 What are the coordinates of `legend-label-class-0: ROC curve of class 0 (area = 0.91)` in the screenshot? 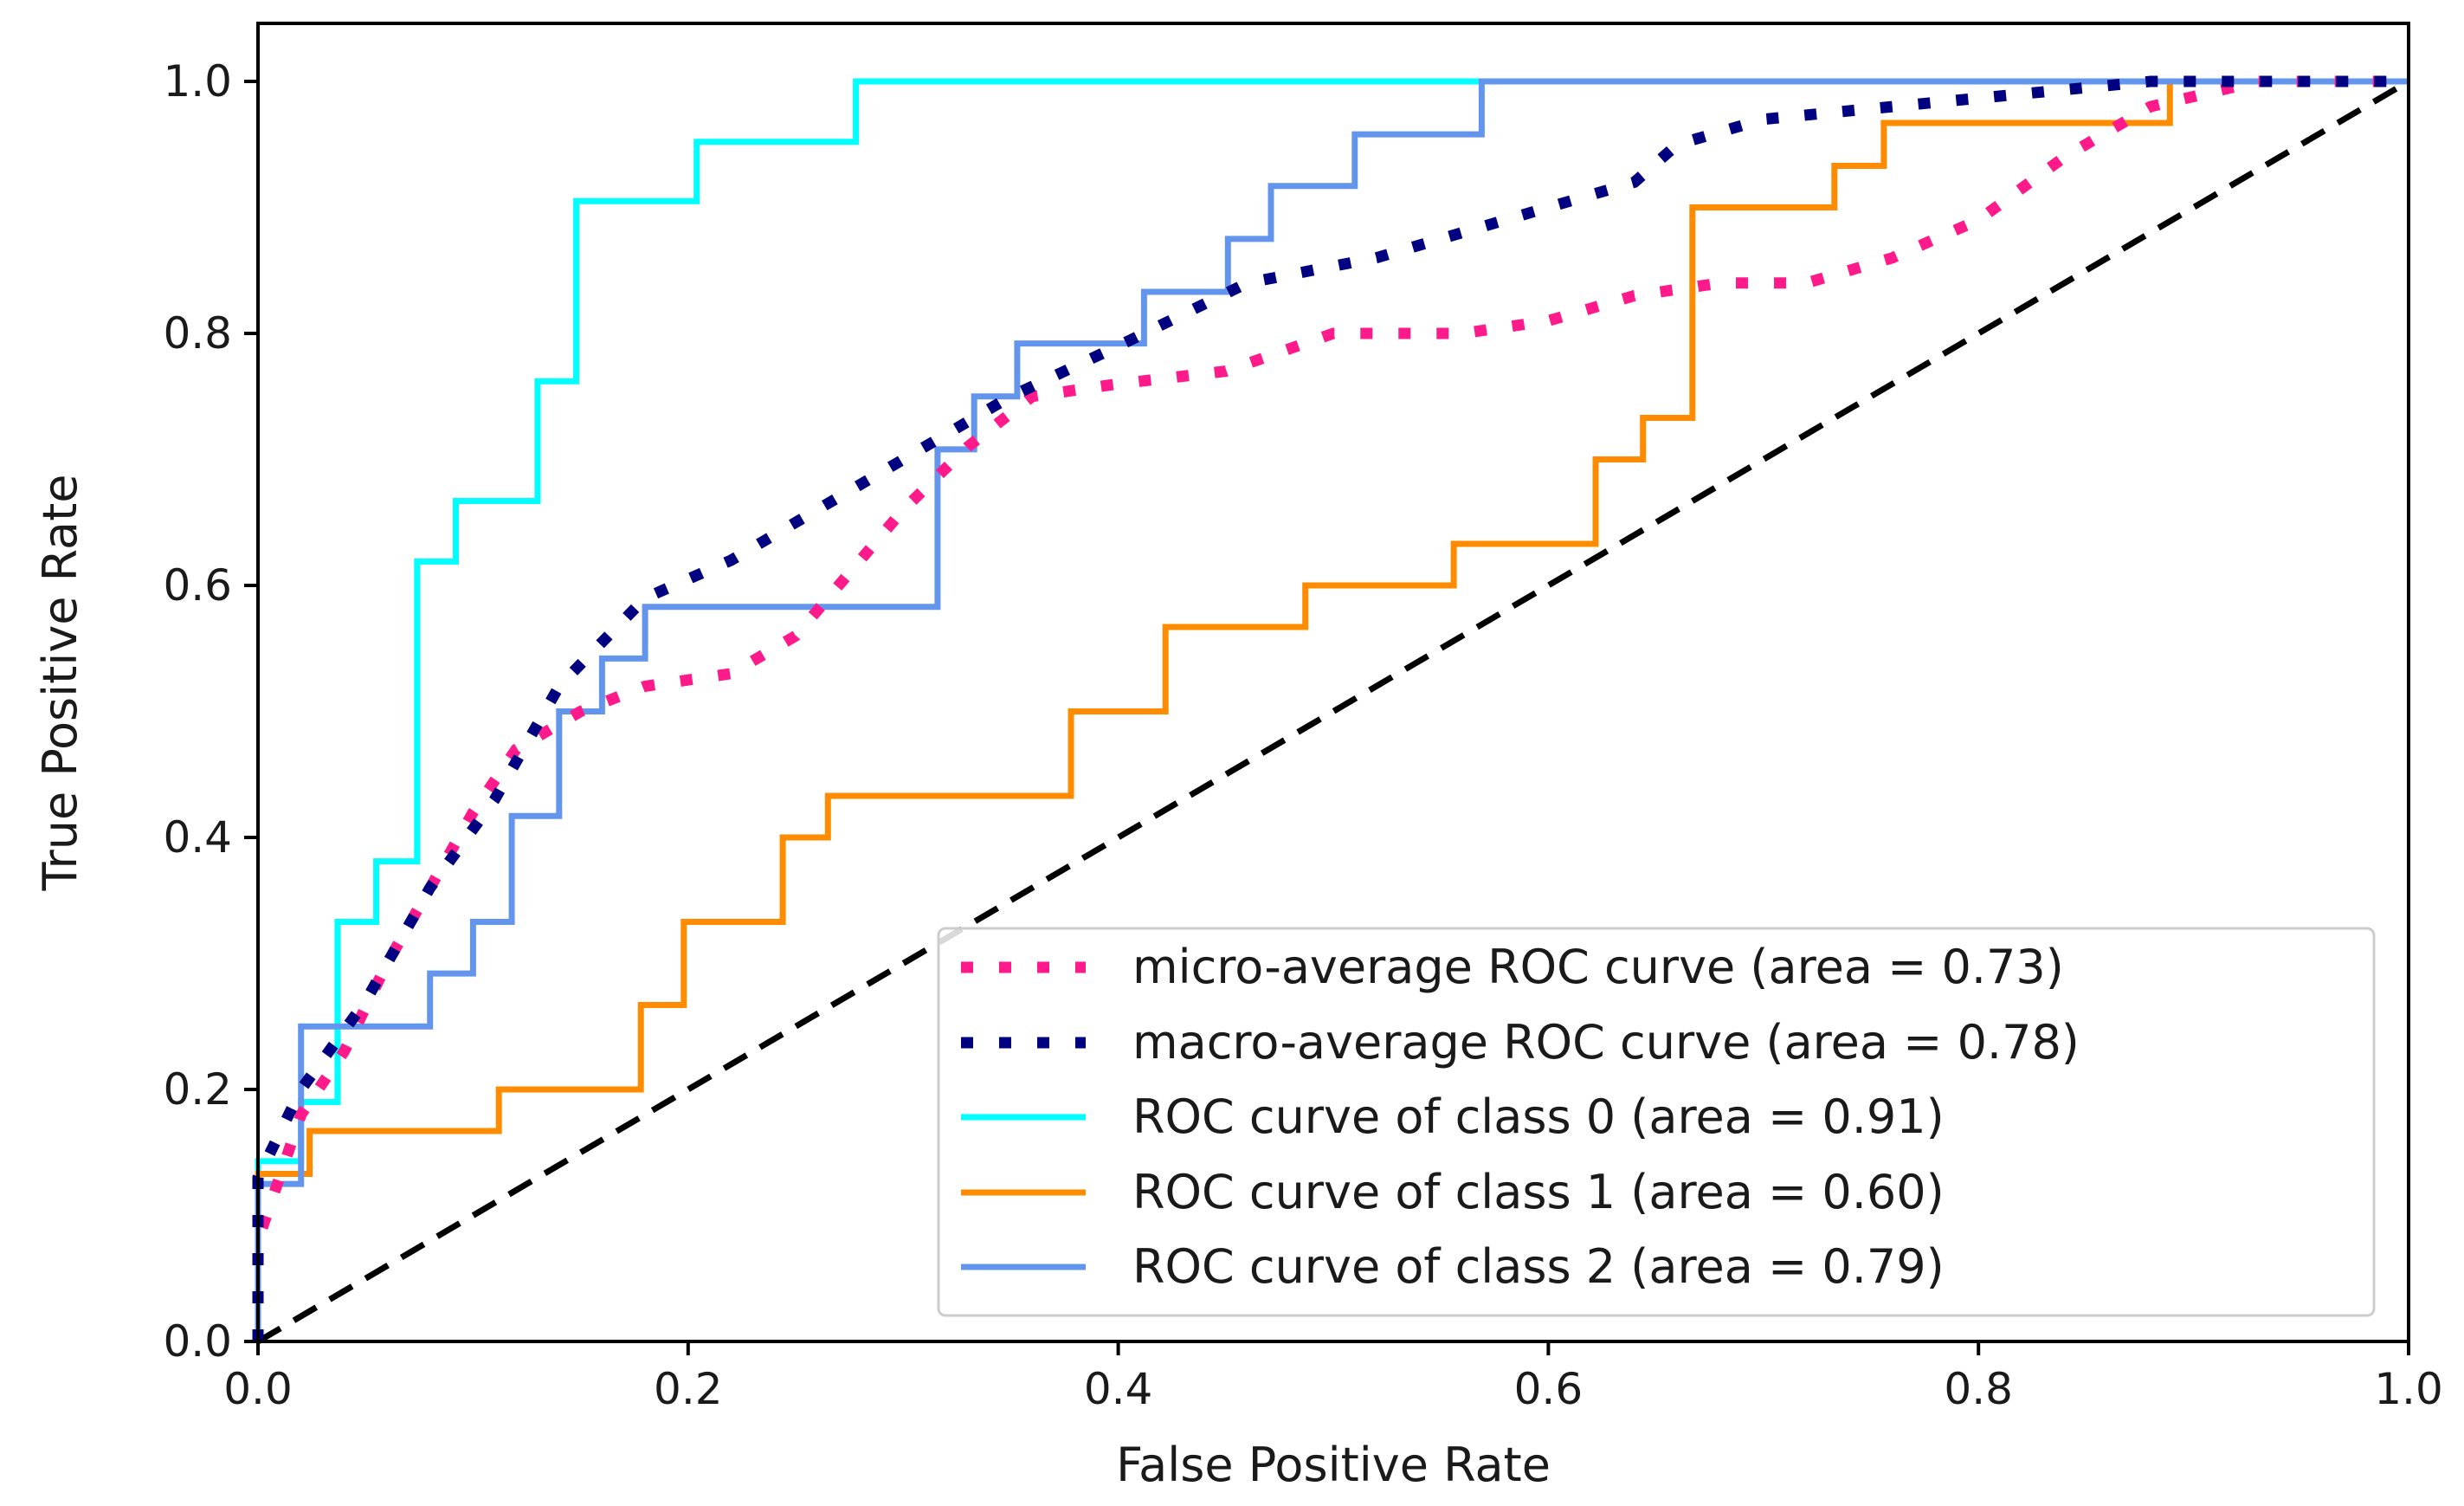 It's located at (1538, 1116).